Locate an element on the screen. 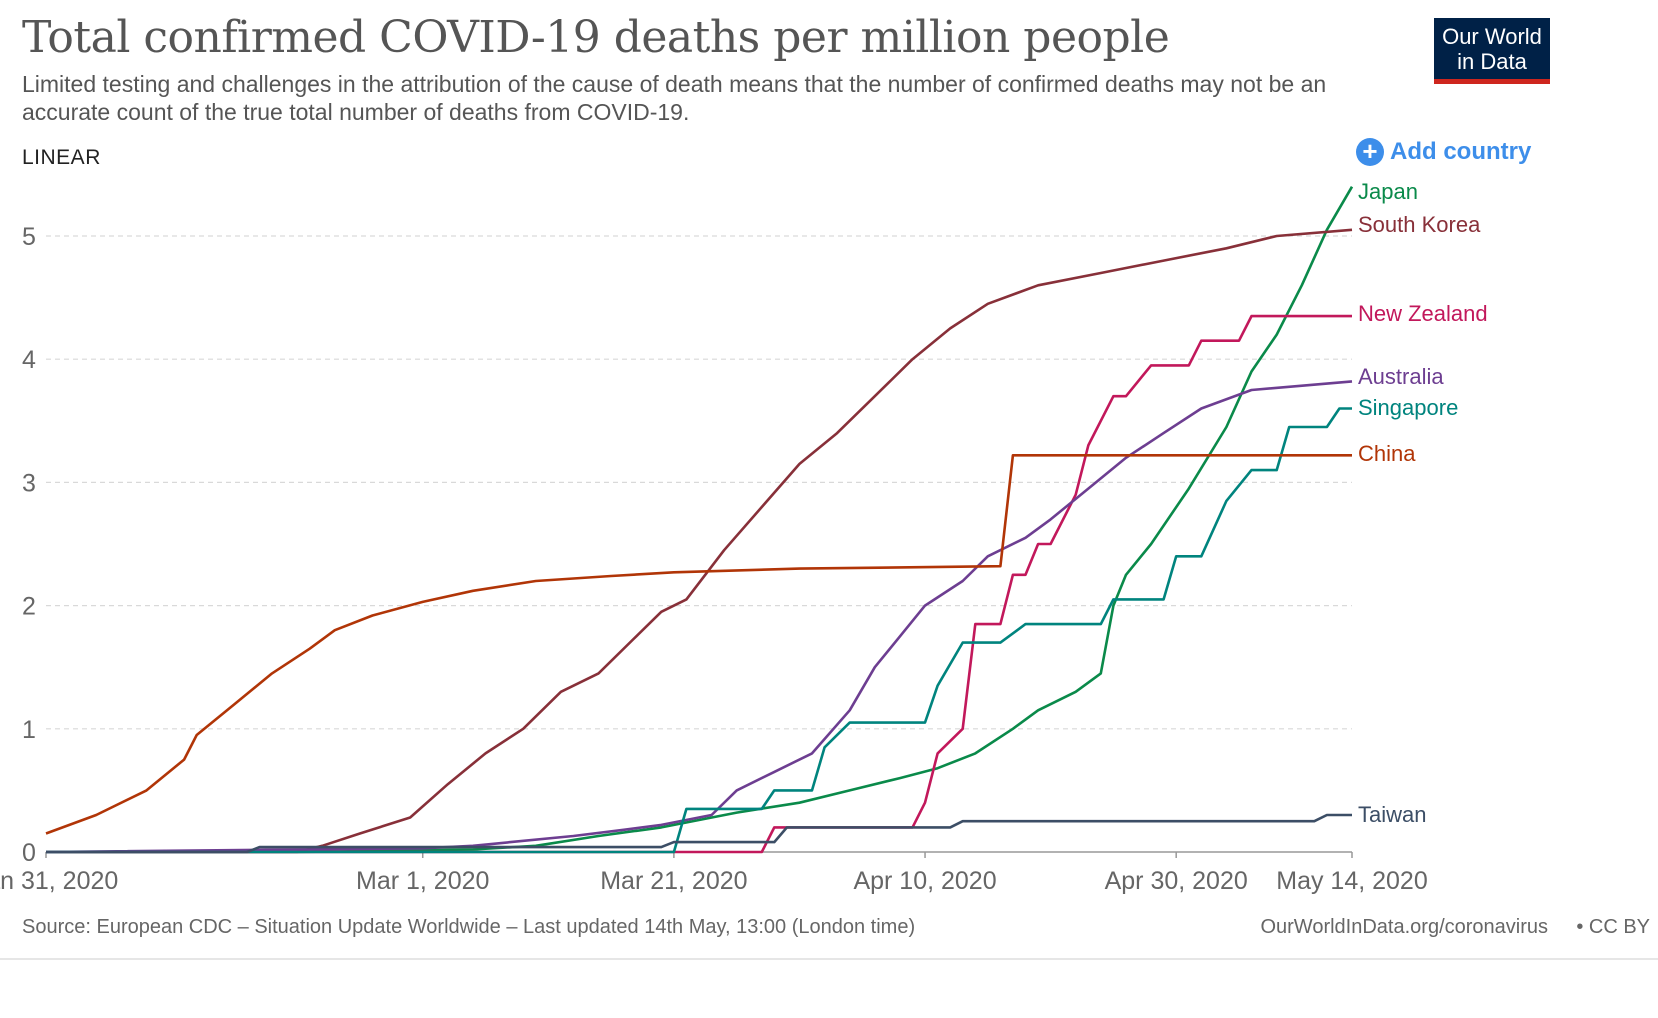 The width and height of the screenshot is (1658, 1018). x-tick-label: Apr 30, 2020 is located at coordinates (1176, 881).